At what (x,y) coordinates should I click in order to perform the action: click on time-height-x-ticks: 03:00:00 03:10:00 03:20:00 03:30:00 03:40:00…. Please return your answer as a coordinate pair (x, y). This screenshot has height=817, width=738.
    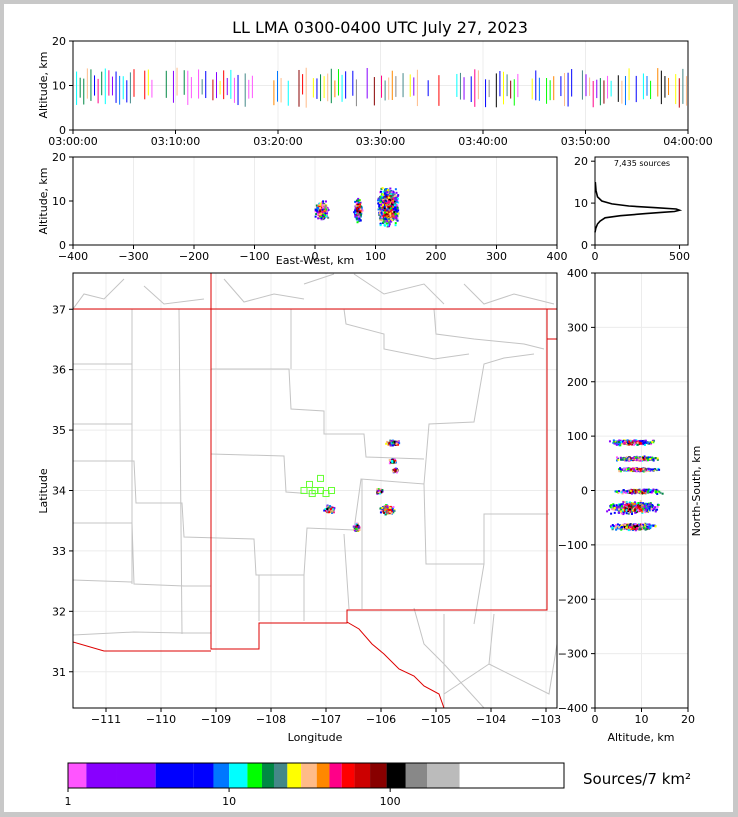
    Looking at the image, I should click on (380, 139).